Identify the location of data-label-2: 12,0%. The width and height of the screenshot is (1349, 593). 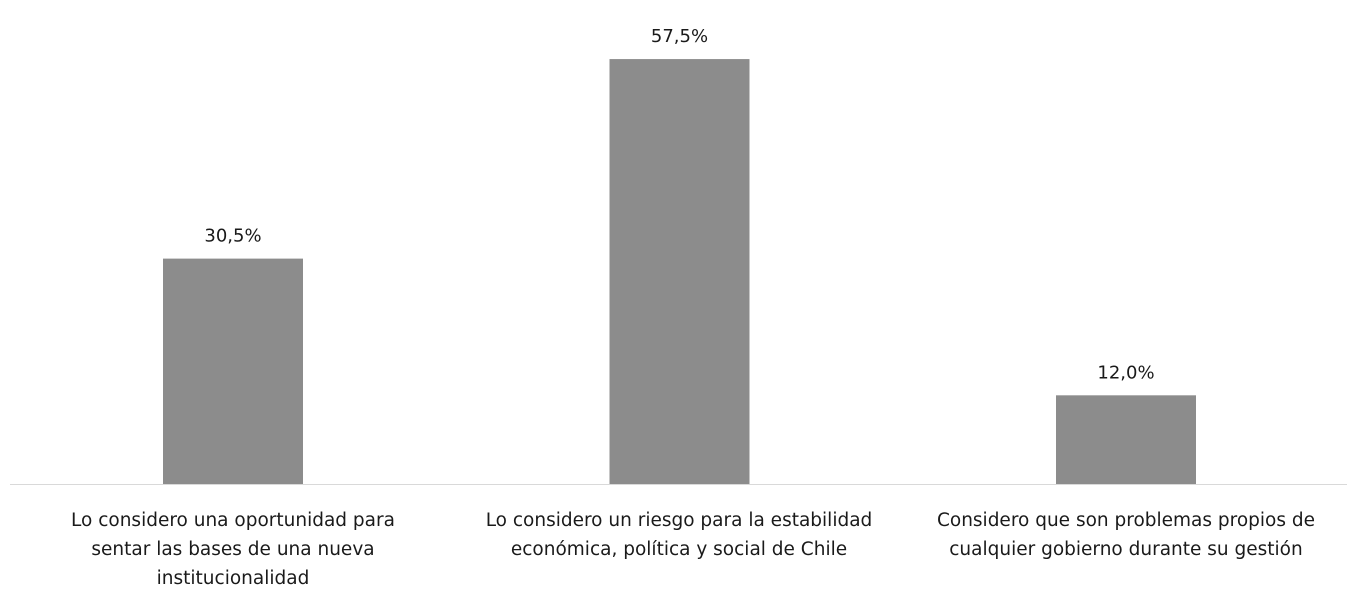
(1125, 372).